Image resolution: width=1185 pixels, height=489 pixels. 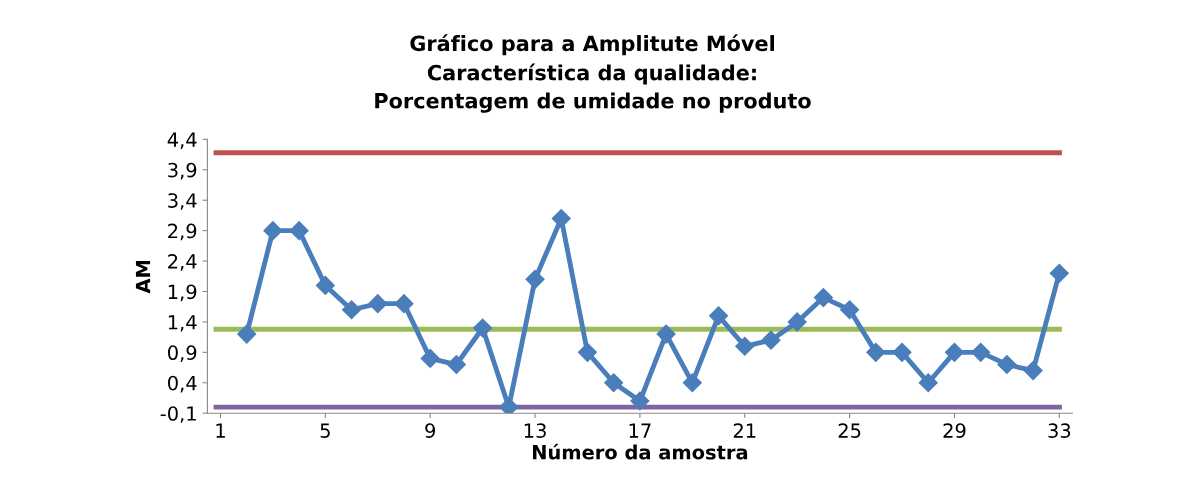 I want to click on y-tick-label: 1,4, so click(x=182, y=323).